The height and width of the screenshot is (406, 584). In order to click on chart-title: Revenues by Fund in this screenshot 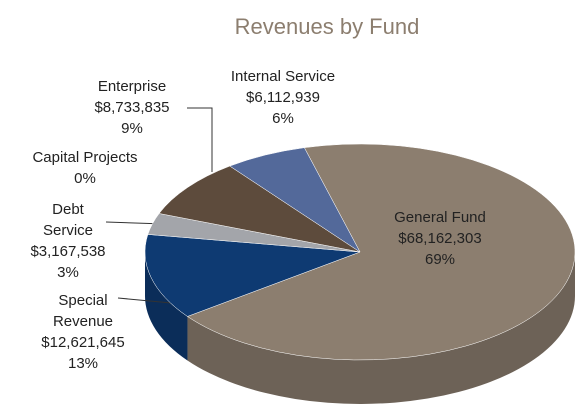, I will do `click(327, 26)`.